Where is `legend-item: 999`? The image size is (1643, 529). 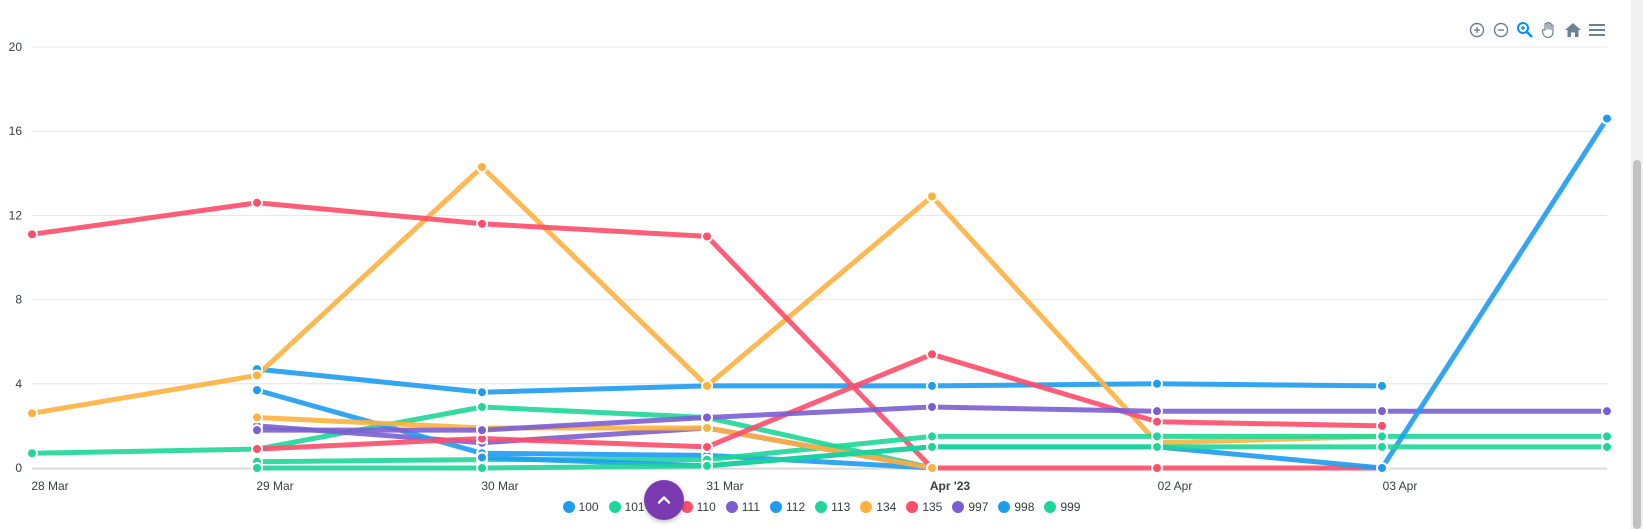 legend-item: 999 is located at coordinates (1062, 507).